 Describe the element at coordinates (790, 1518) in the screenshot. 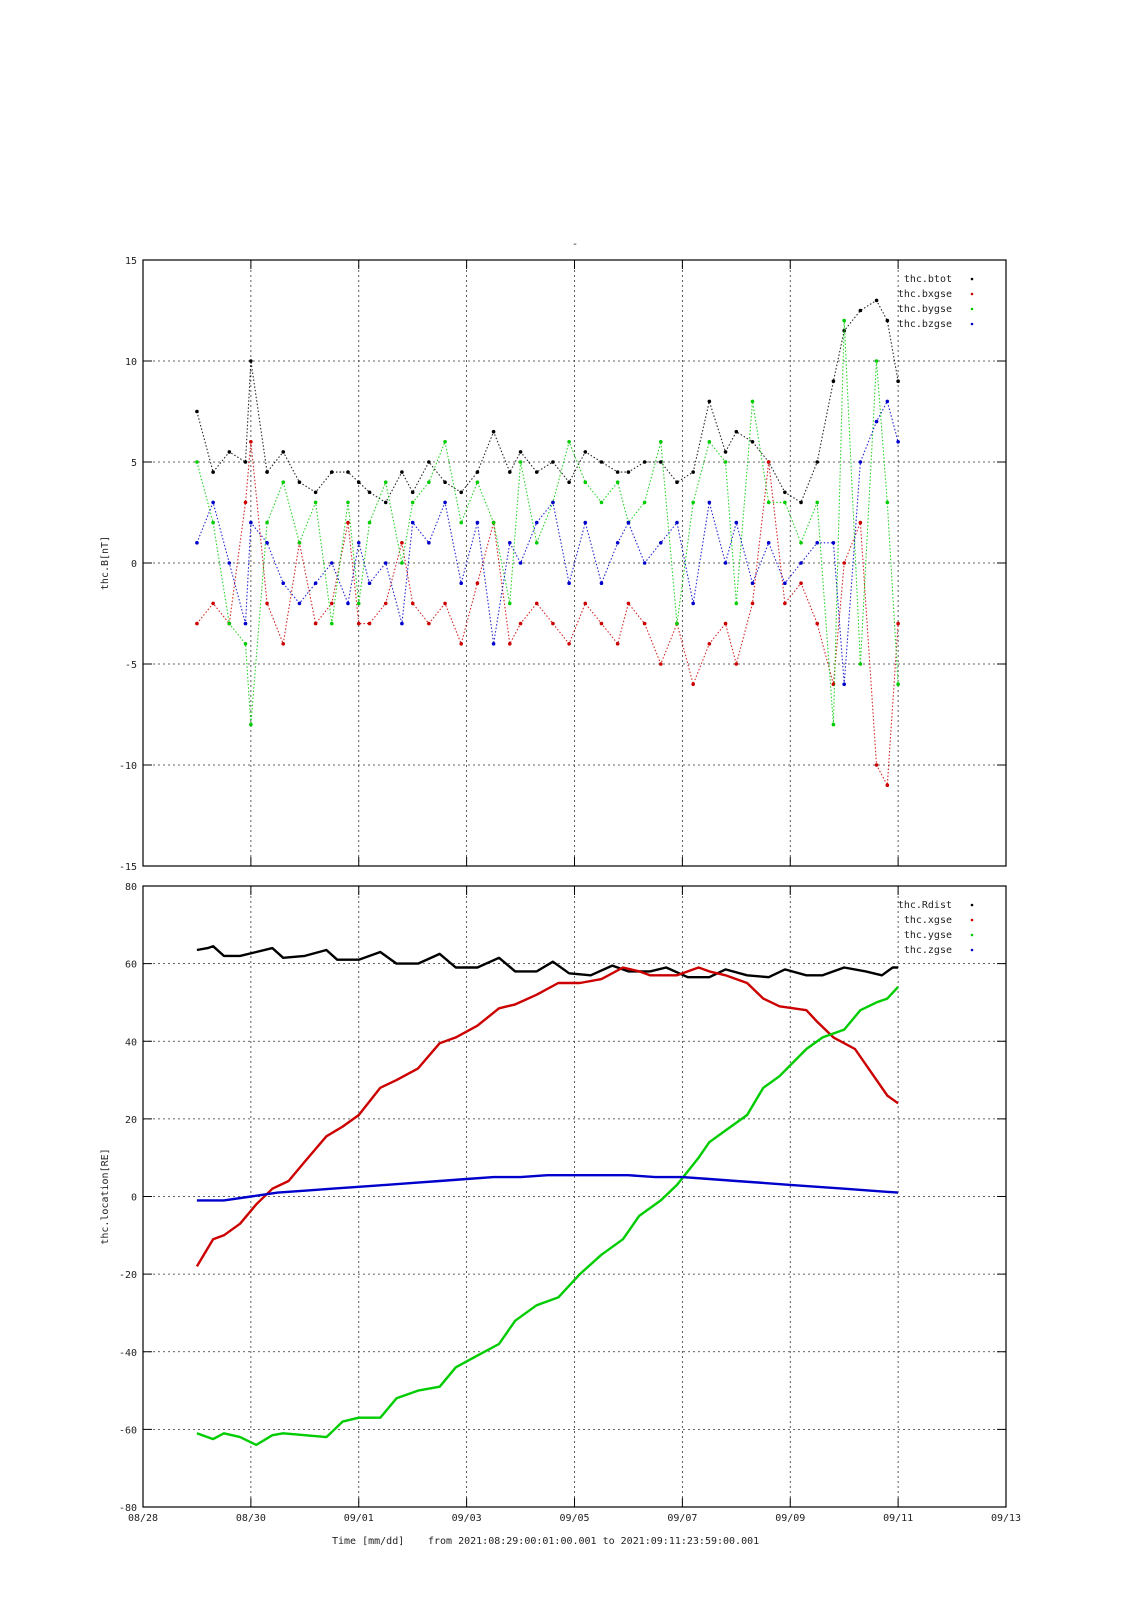

I see `x-tick-label: 09/09` at that location.